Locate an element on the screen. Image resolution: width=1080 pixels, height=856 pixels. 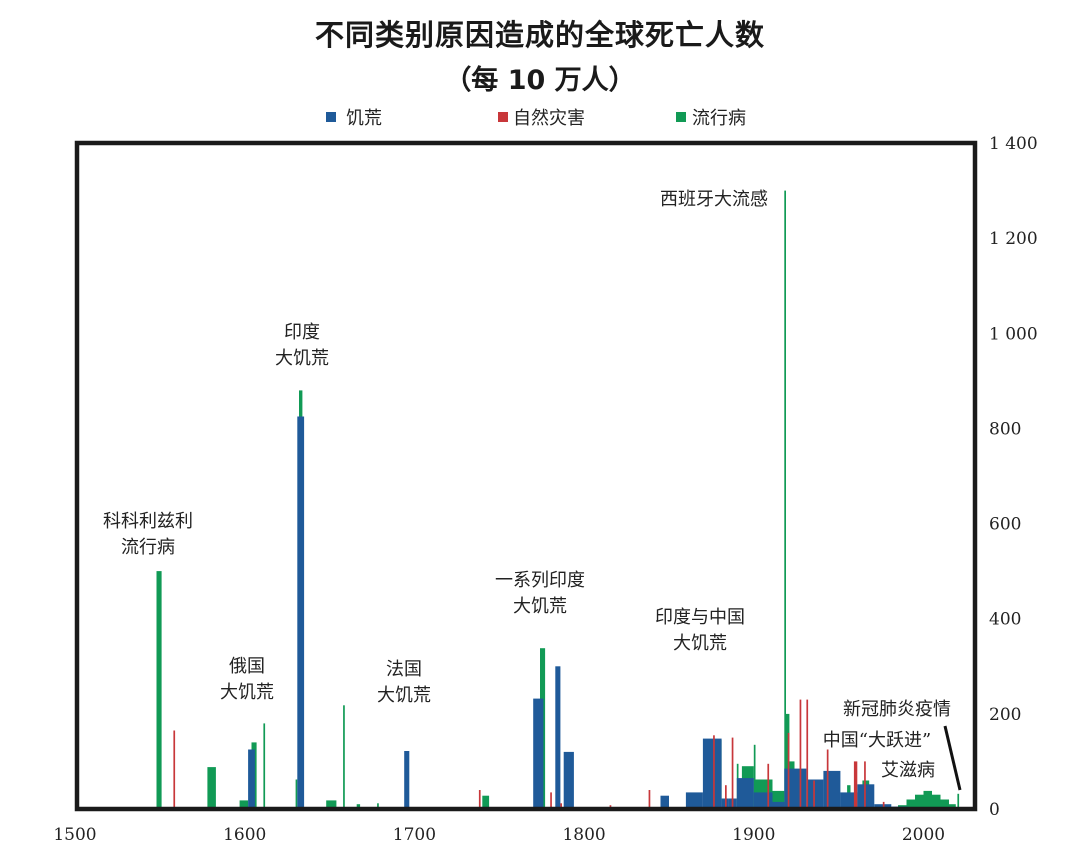
annotation-label: 一系列印度 is located at coordinates (540, 580).